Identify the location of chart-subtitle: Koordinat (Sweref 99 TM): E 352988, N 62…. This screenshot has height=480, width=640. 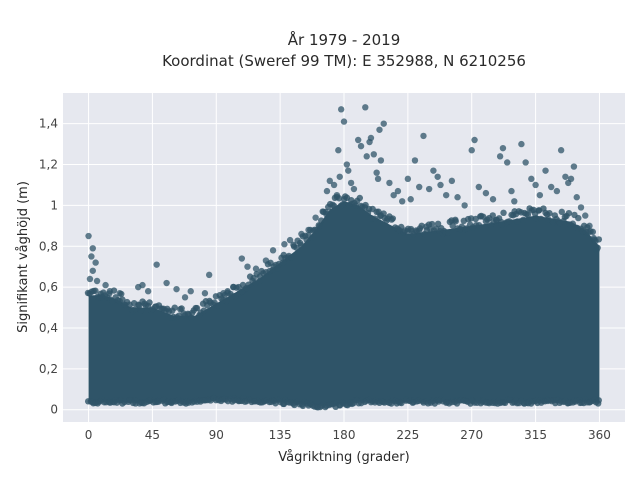
(344, 61).